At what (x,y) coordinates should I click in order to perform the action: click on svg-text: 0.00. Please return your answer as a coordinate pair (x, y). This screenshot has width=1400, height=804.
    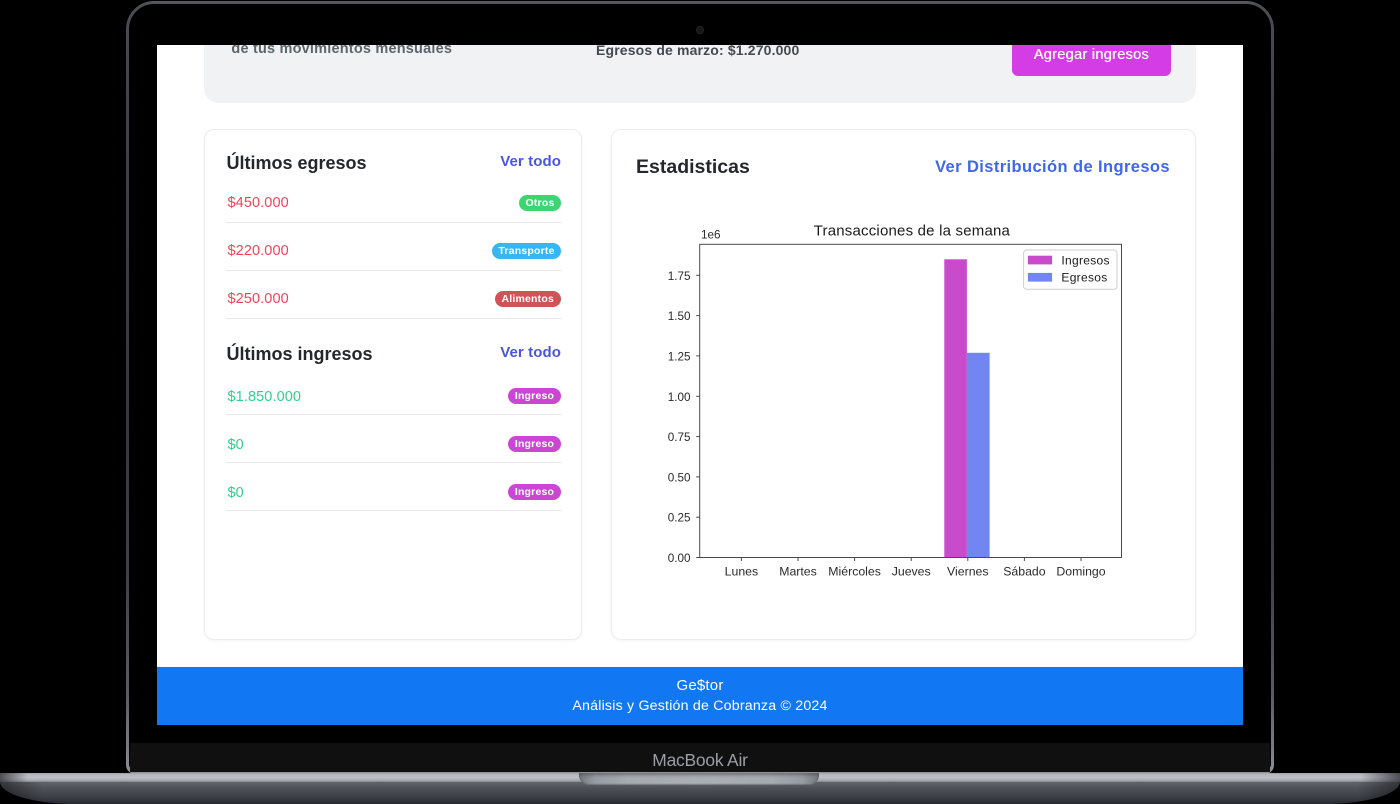
    Looking at the image, I should click on (679, 558).